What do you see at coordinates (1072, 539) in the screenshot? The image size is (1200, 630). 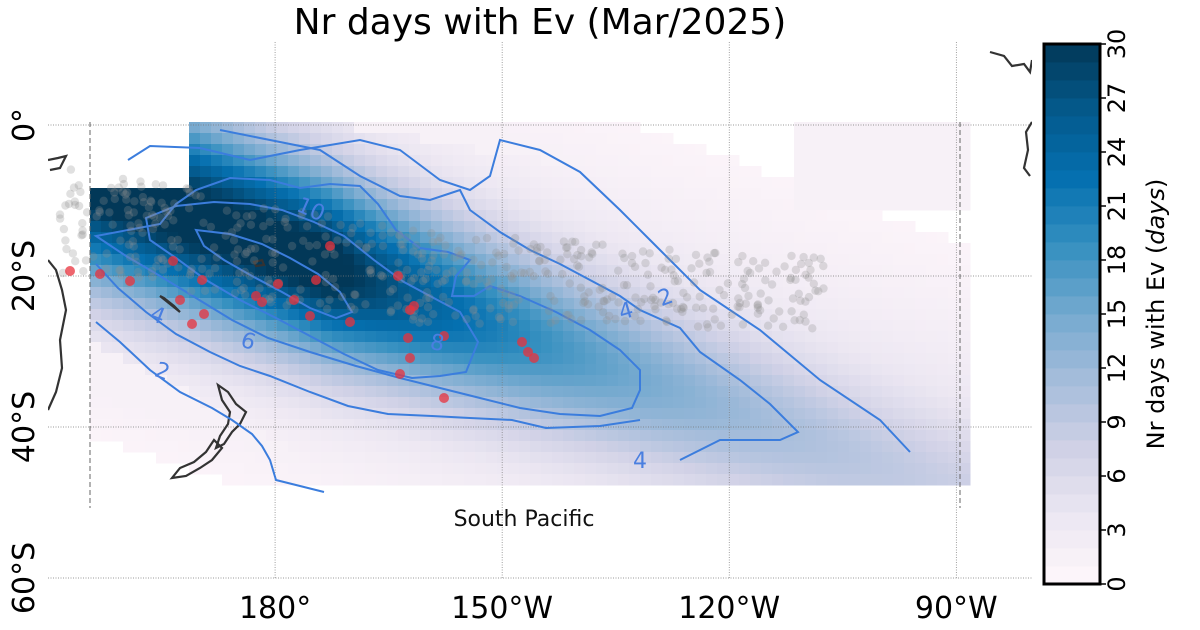 I see `colorbar-step` at bounding box center [1072, 539].